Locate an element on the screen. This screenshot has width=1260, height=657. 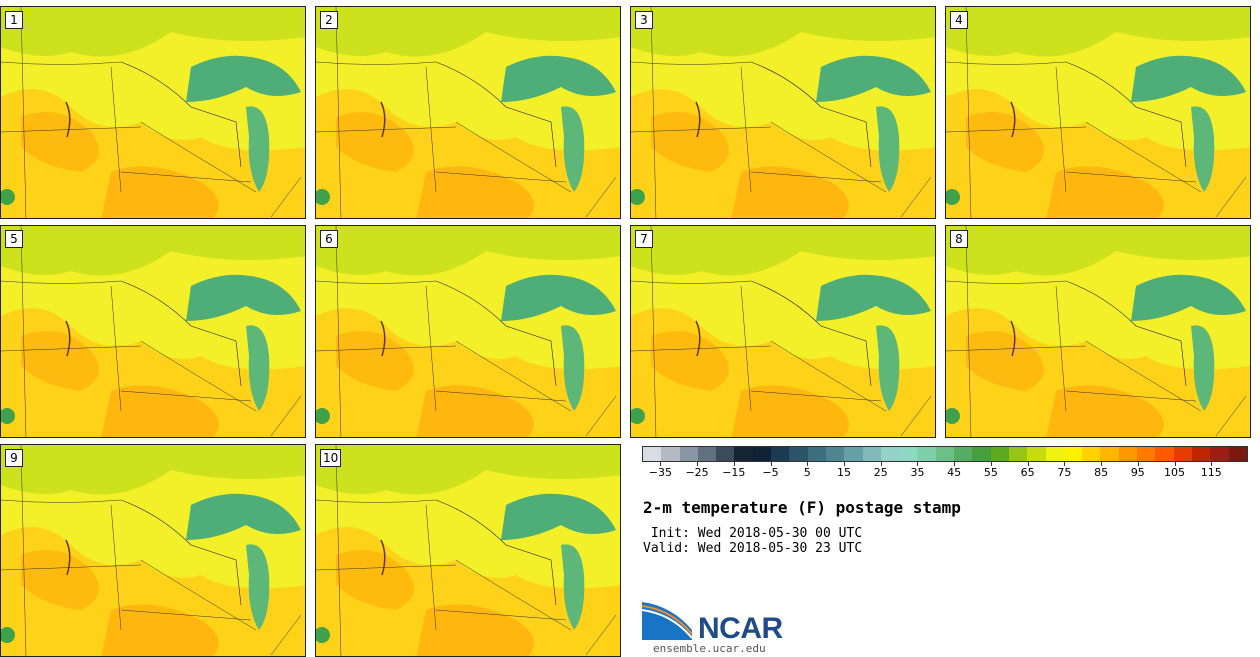
colorbar-tick-label: 5 is located at coordinates (807, 472).